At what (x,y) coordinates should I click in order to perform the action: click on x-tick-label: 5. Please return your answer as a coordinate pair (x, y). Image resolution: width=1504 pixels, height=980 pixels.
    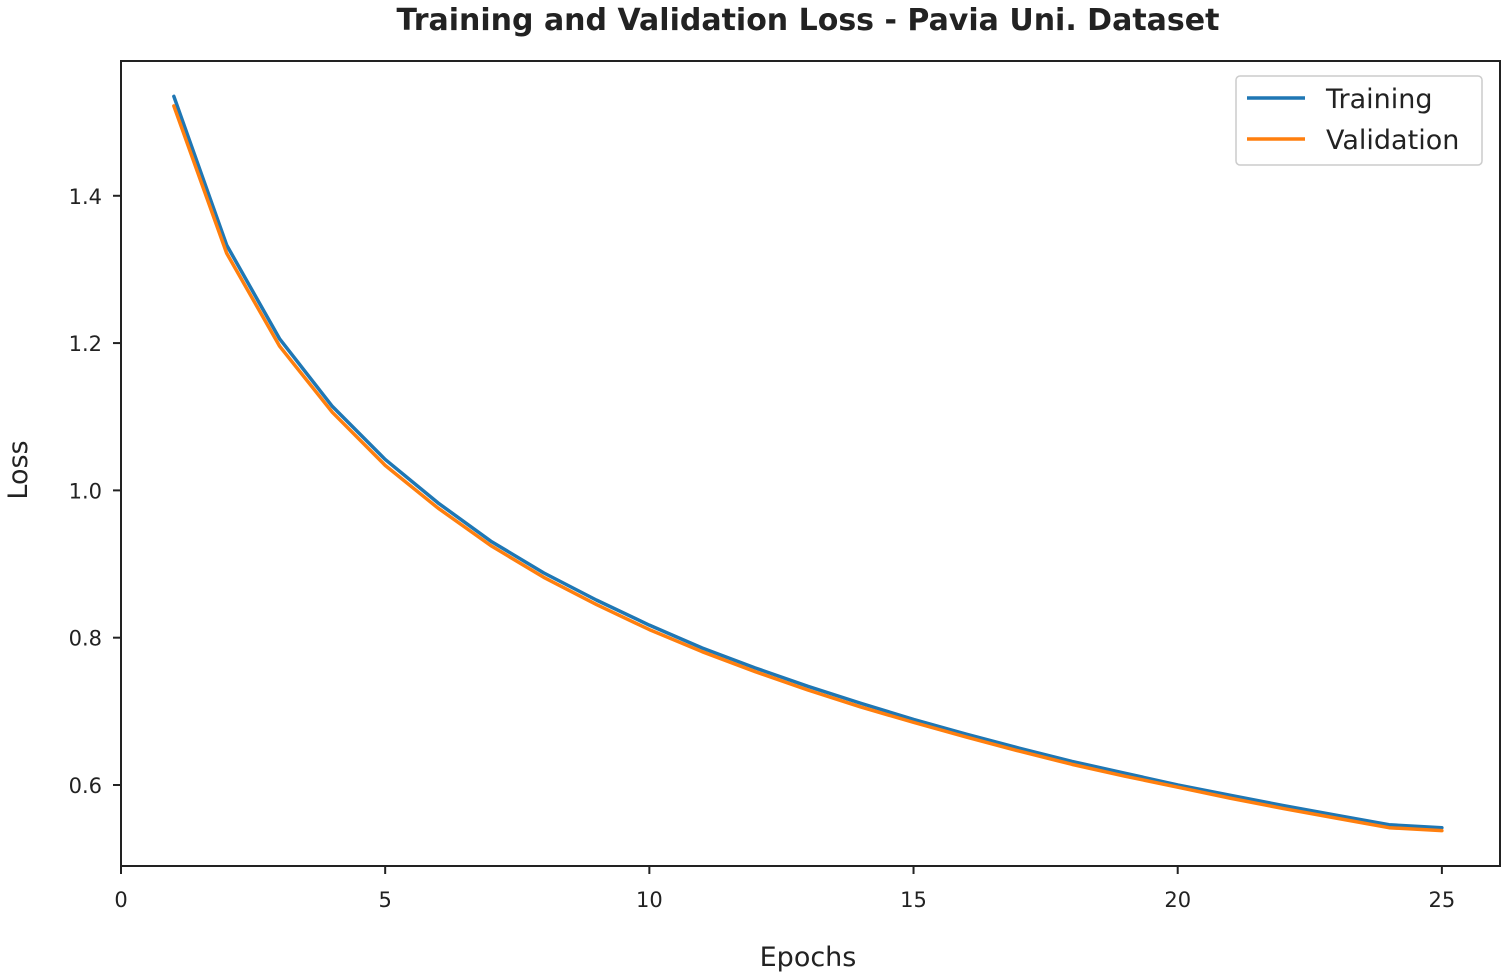
    Looking at the image, I should click on (384, 900).